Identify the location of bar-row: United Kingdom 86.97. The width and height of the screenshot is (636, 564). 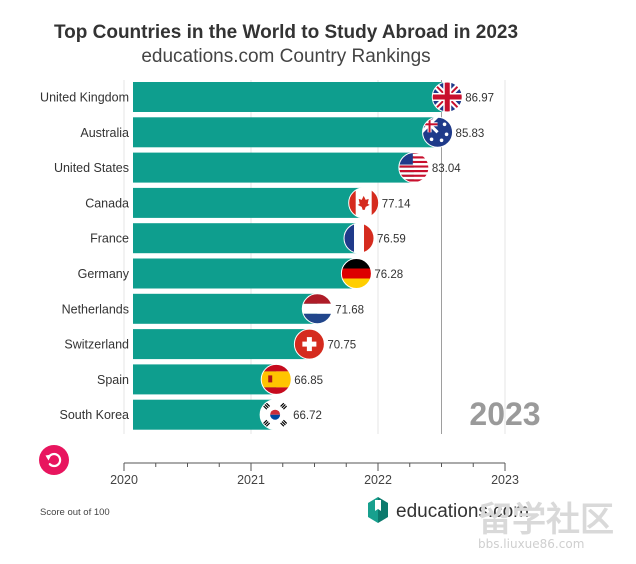
(267, 97).